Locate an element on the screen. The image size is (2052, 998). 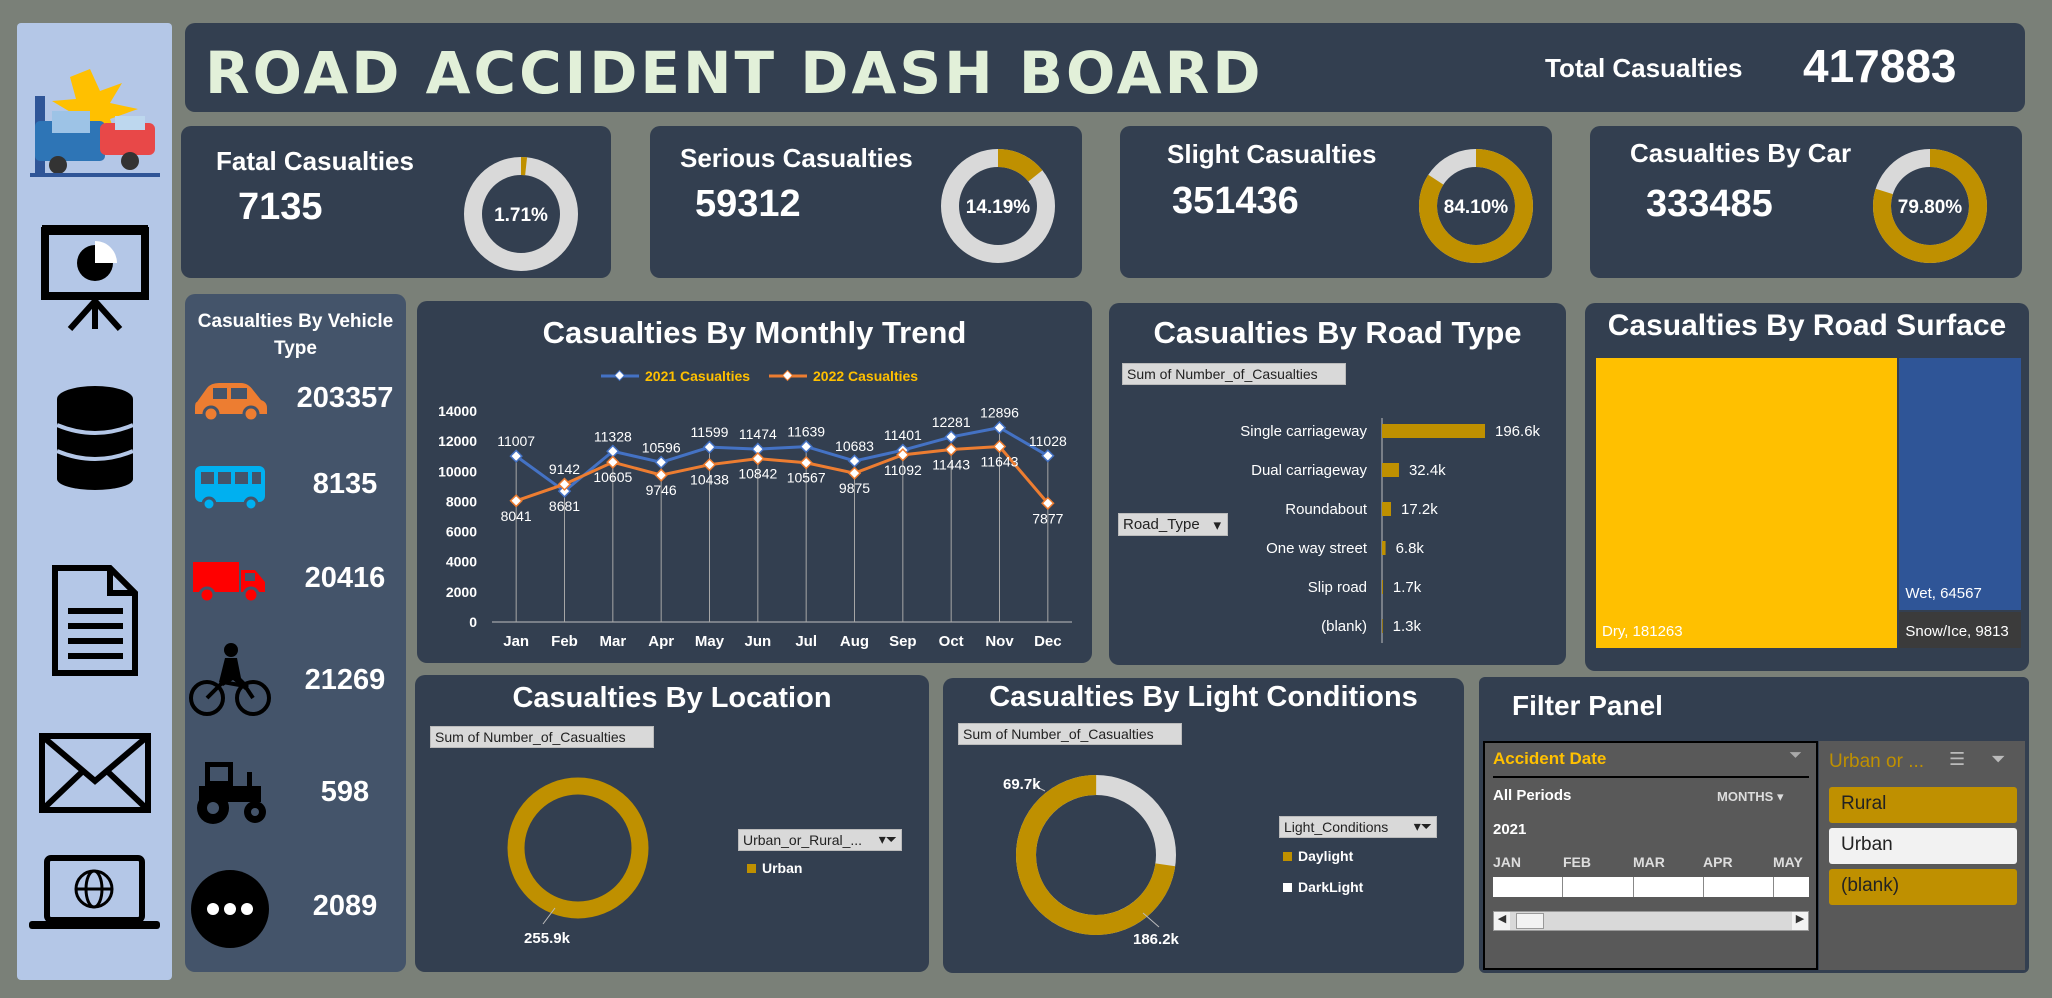
bar-category-label: Single carriageway is located at coordinates (1303, 431).